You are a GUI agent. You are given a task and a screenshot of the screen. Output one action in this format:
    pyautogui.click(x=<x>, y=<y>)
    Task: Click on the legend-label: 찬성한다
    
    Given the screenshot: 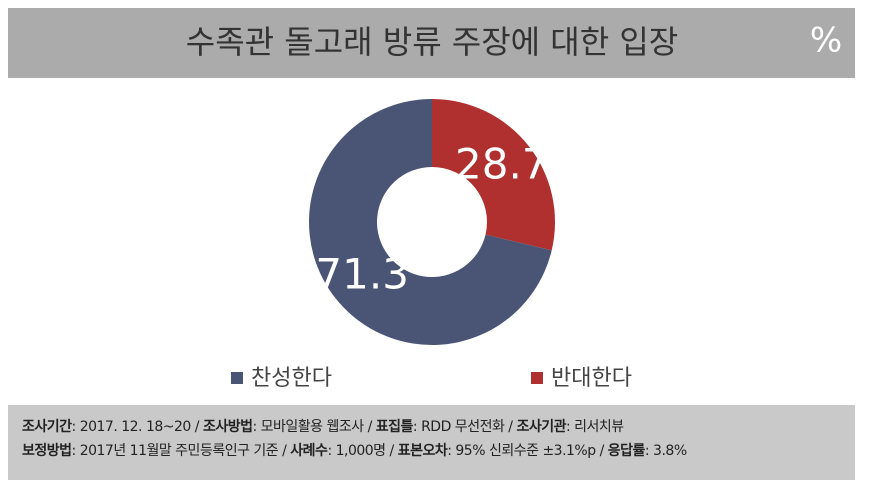 What is the action you would take?
    pyautogui.click(x=291, y=378)
    